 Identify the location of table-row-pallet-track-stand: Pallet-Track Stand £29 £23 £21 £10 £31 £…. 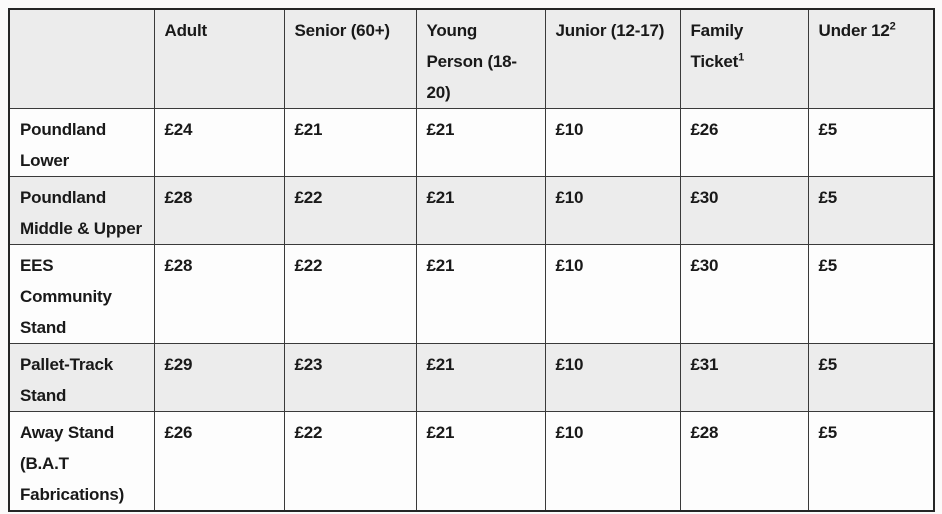
(471, 377).